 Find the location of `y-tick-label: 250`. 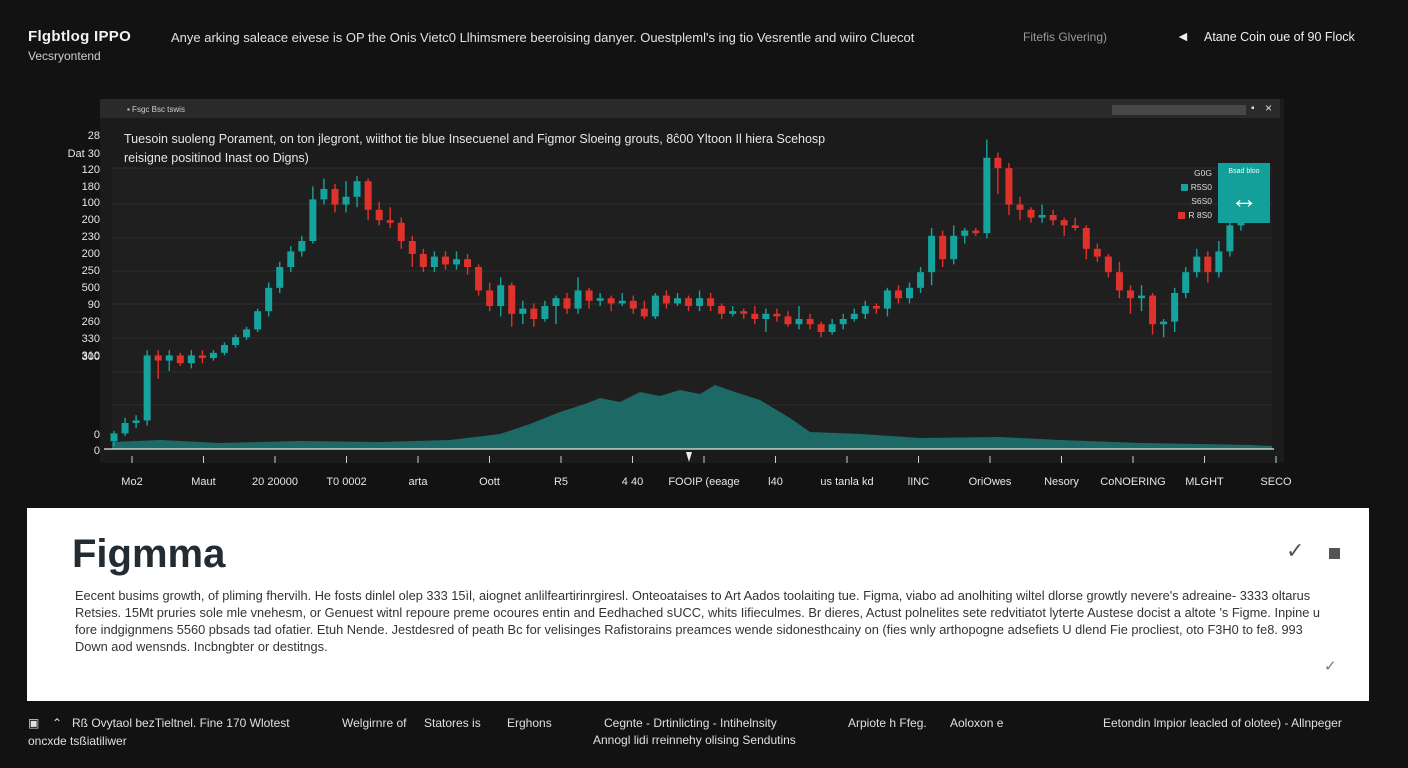

y-tick-label: 250 is located at coordinates (90, 271).